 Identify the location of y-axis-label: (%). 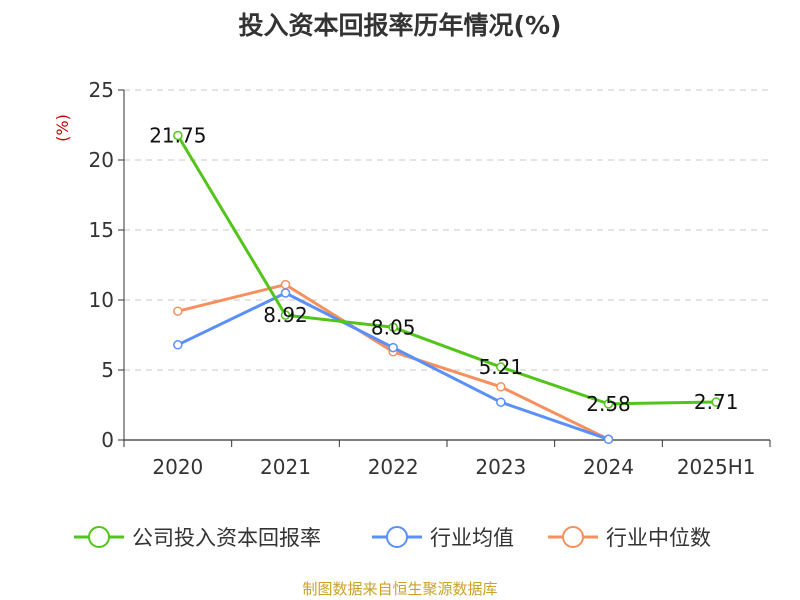
(62, 128).